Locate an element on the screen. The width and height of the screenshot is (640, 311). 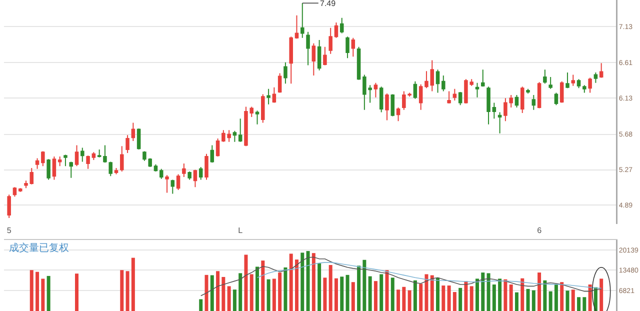
chart-title: 成交量已复权 is located at coordinates (39, 248).